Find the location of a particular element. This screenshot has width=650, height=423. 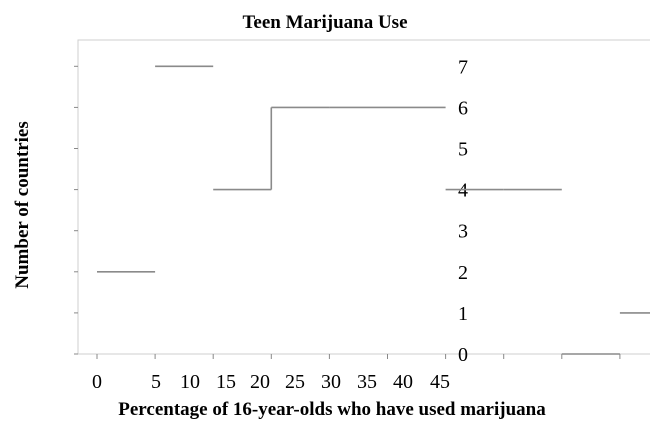

x-tick-label: 0 is located at coordinates (97, 382).